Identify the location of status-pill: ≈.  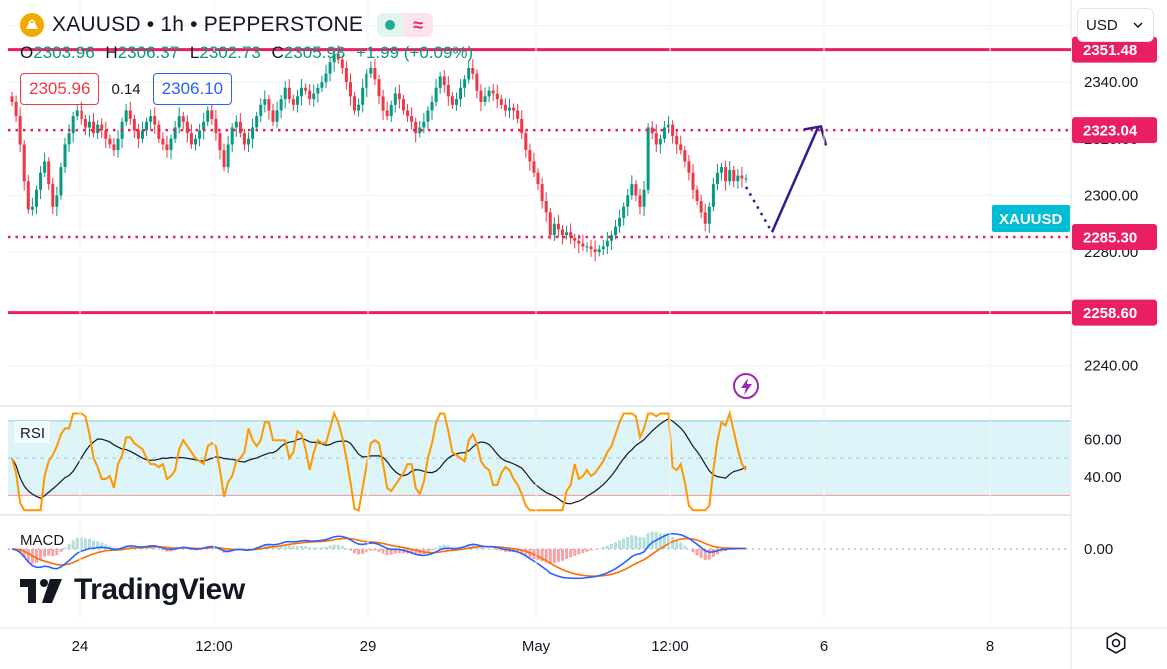
(405, 25).